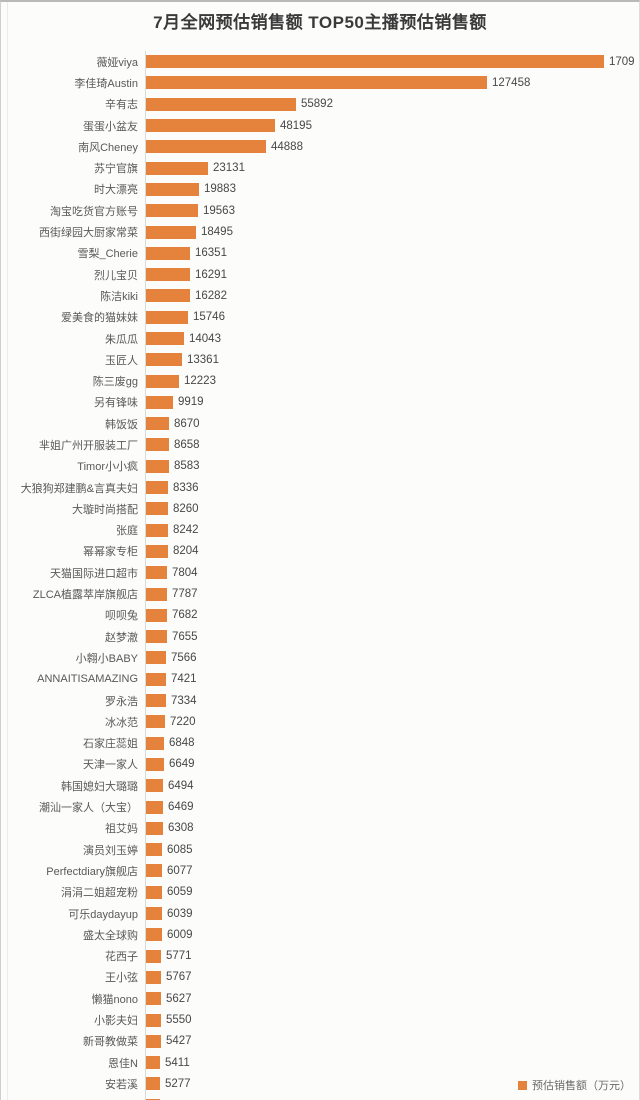 Image resolution: width=640 pixels, height=1100 pixels. What do you see at coordinates (390, 487) in the screenshot?
I see `bar-zone: 8336` at bounding box center [390, 487].